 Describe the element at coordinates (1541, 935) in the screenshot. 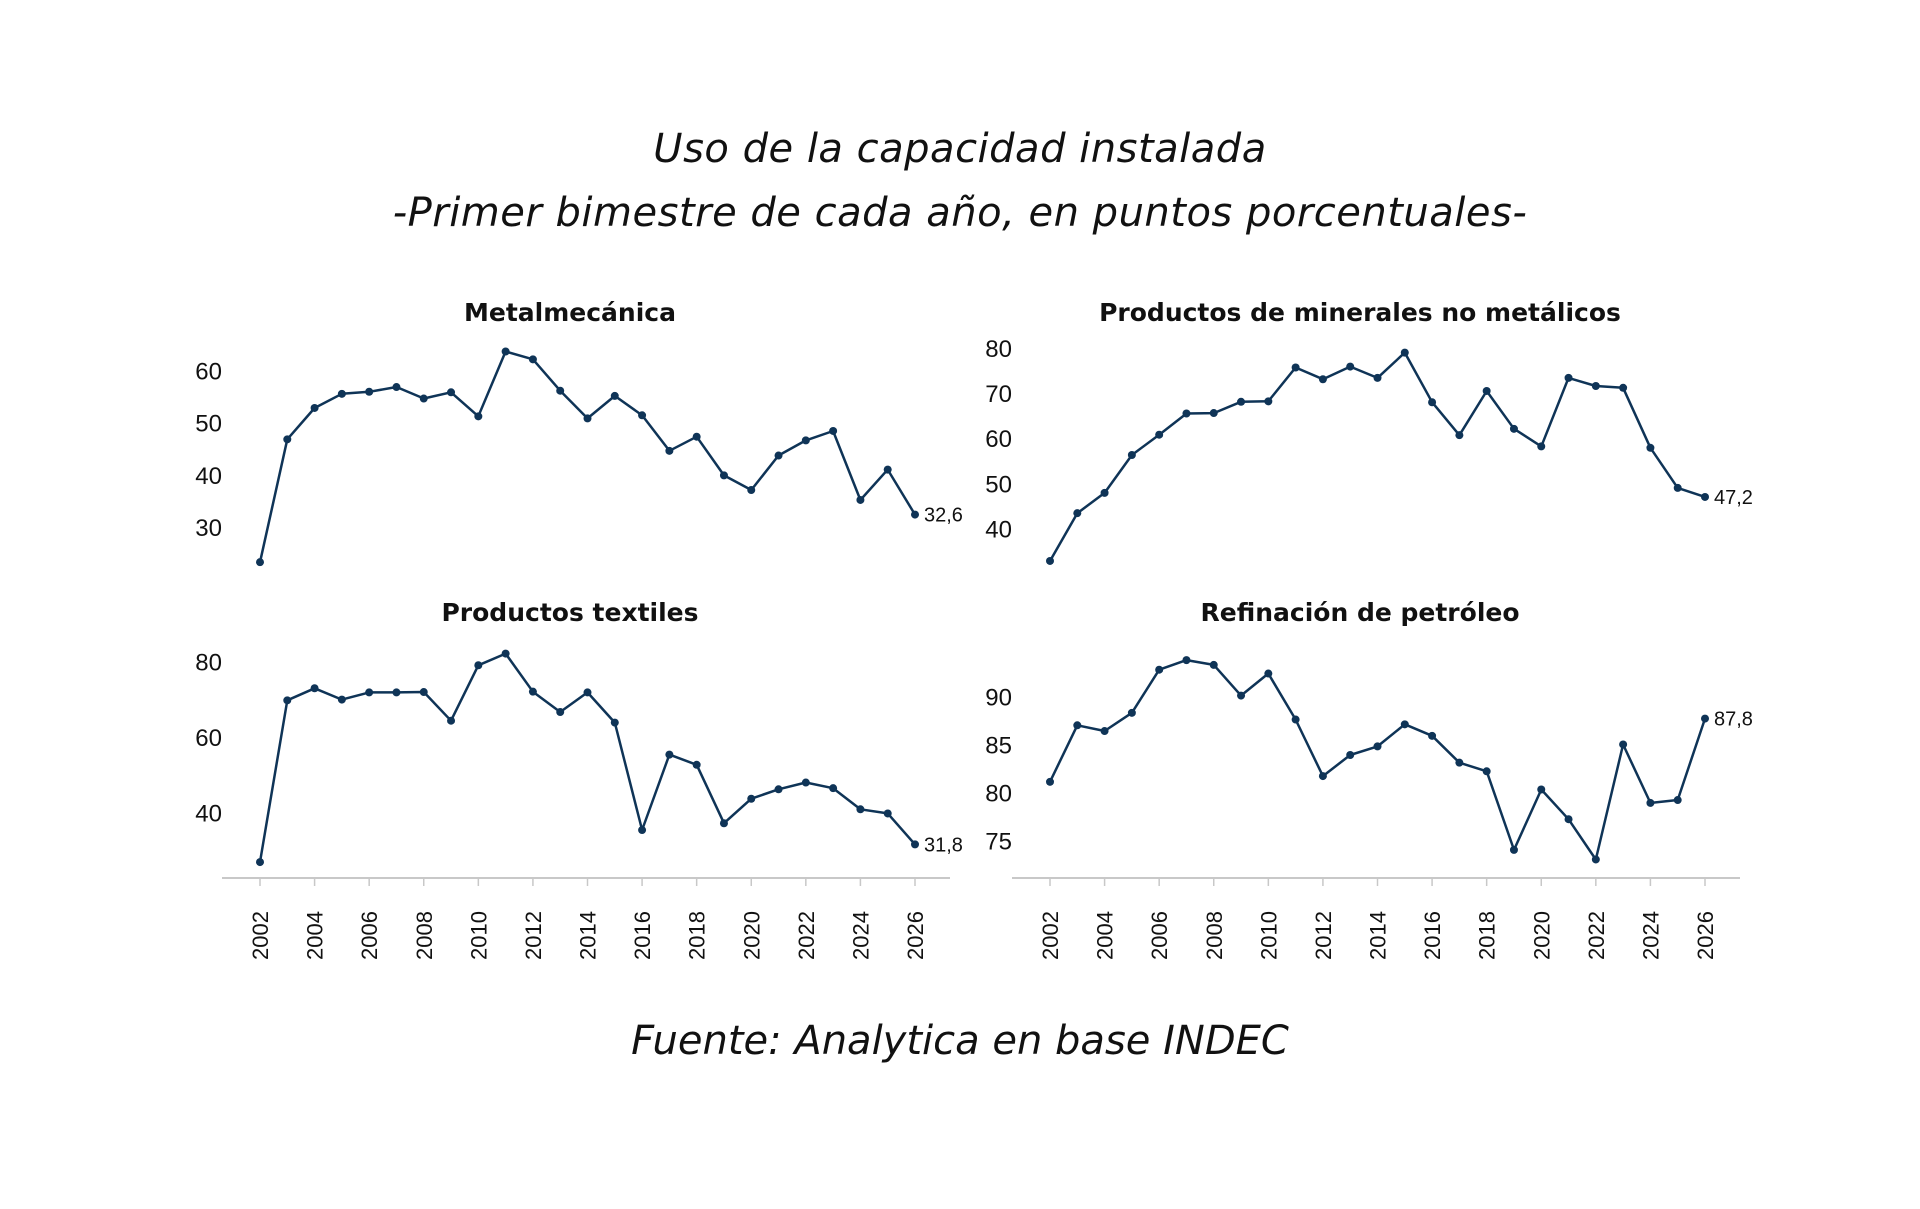

I see `x-tick-label: 2020` at that location.